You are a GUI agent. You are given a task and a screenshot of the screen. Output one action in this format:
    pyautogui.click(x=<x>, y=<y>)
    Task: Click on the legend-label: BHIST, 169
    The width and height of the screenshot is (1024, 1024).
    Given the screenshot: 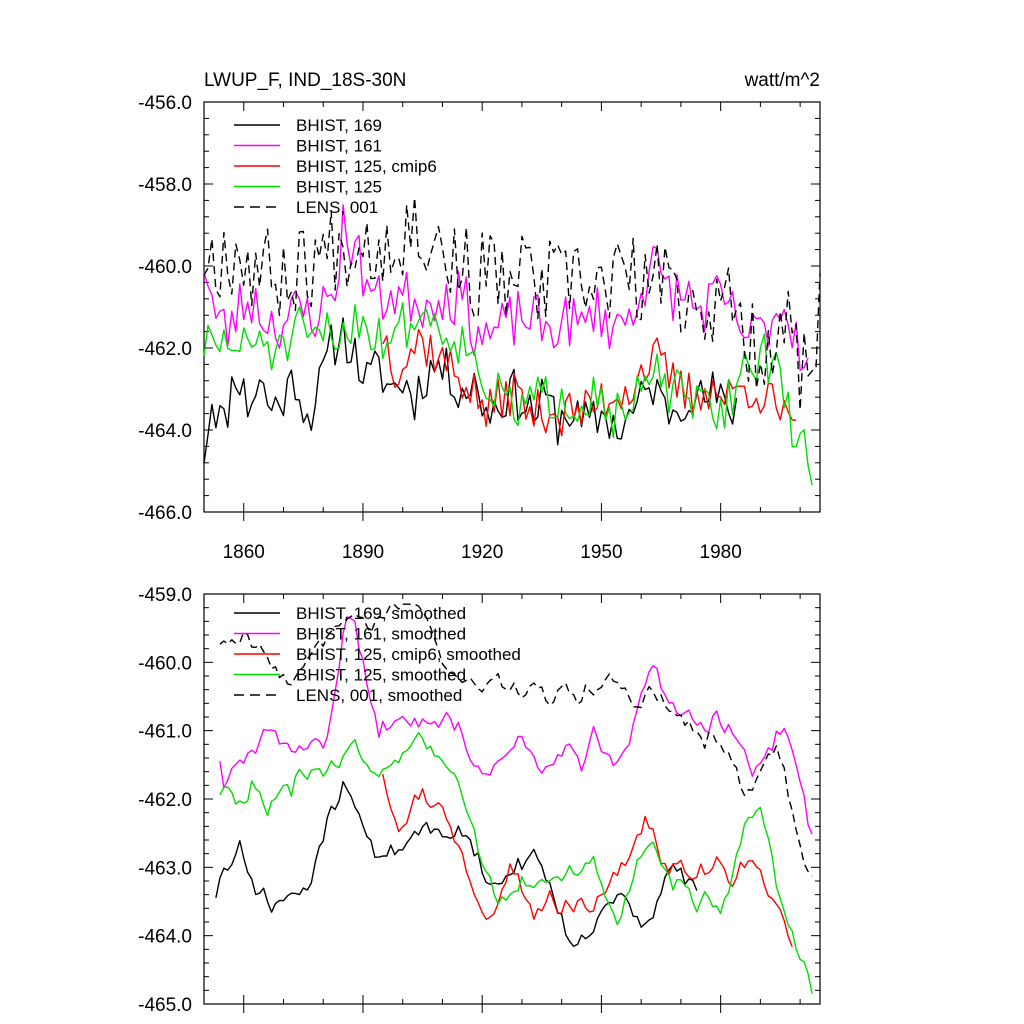 What is the action you would take?
    pyautogui.click(x=339, y=125)
    